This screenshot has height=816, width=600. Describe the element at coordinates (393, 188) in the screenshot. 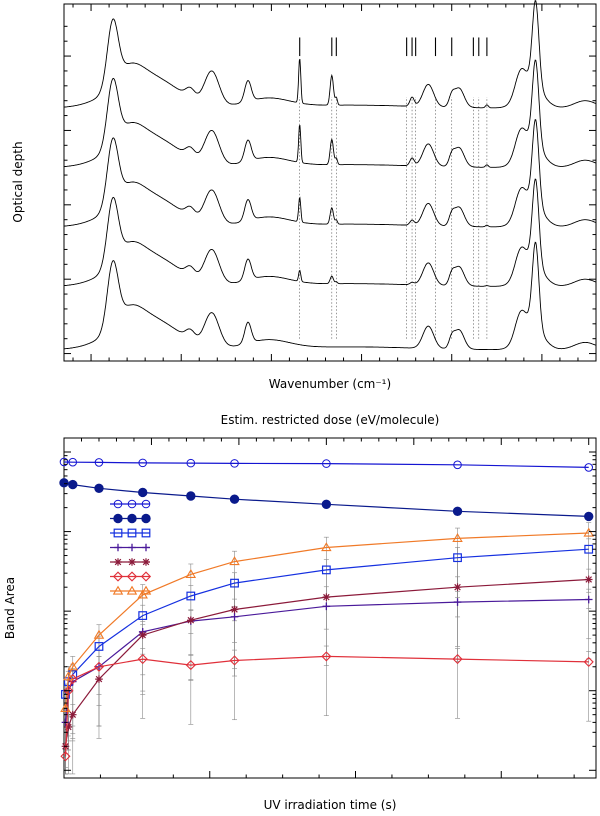

I see `band-marker-group` at that location.